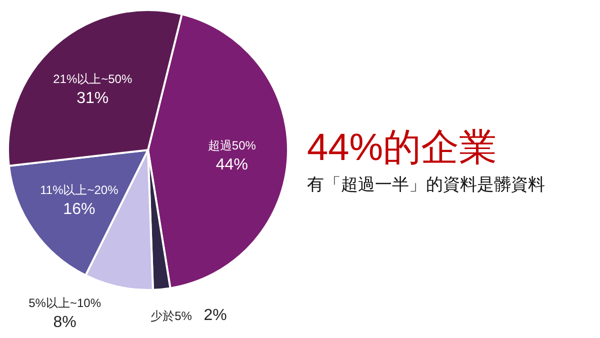 Image resolution: width=600 pixels, height=338 pixels. What do you see at coordinates (232, 145) in the screenshot?
I see `slice-label: 超過50%` at bounding box center [232, 145].